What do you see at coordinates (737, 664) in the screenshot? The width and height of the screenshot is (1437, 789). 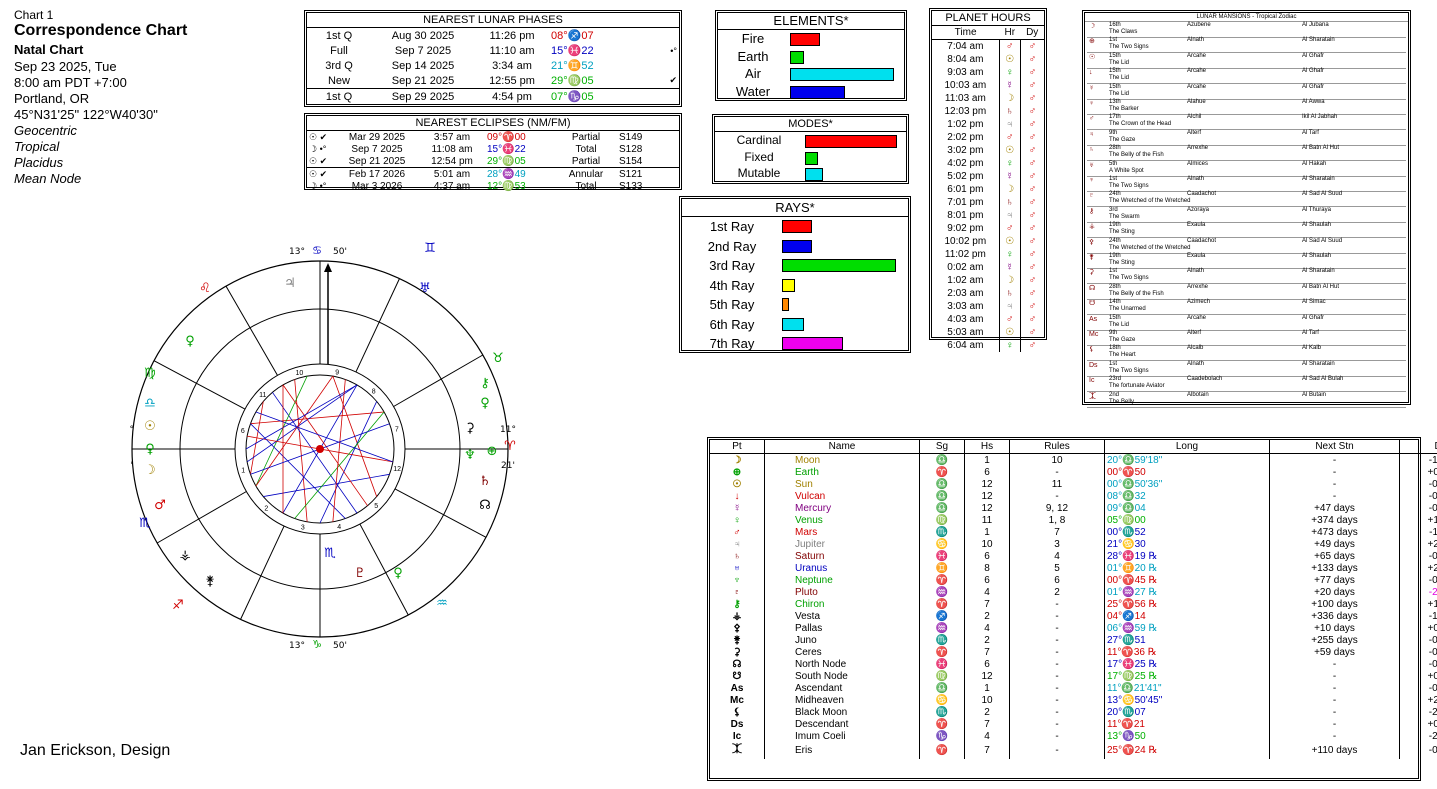 I see `planet-glyph-icon: ☊` at bounding box center [737, 664].